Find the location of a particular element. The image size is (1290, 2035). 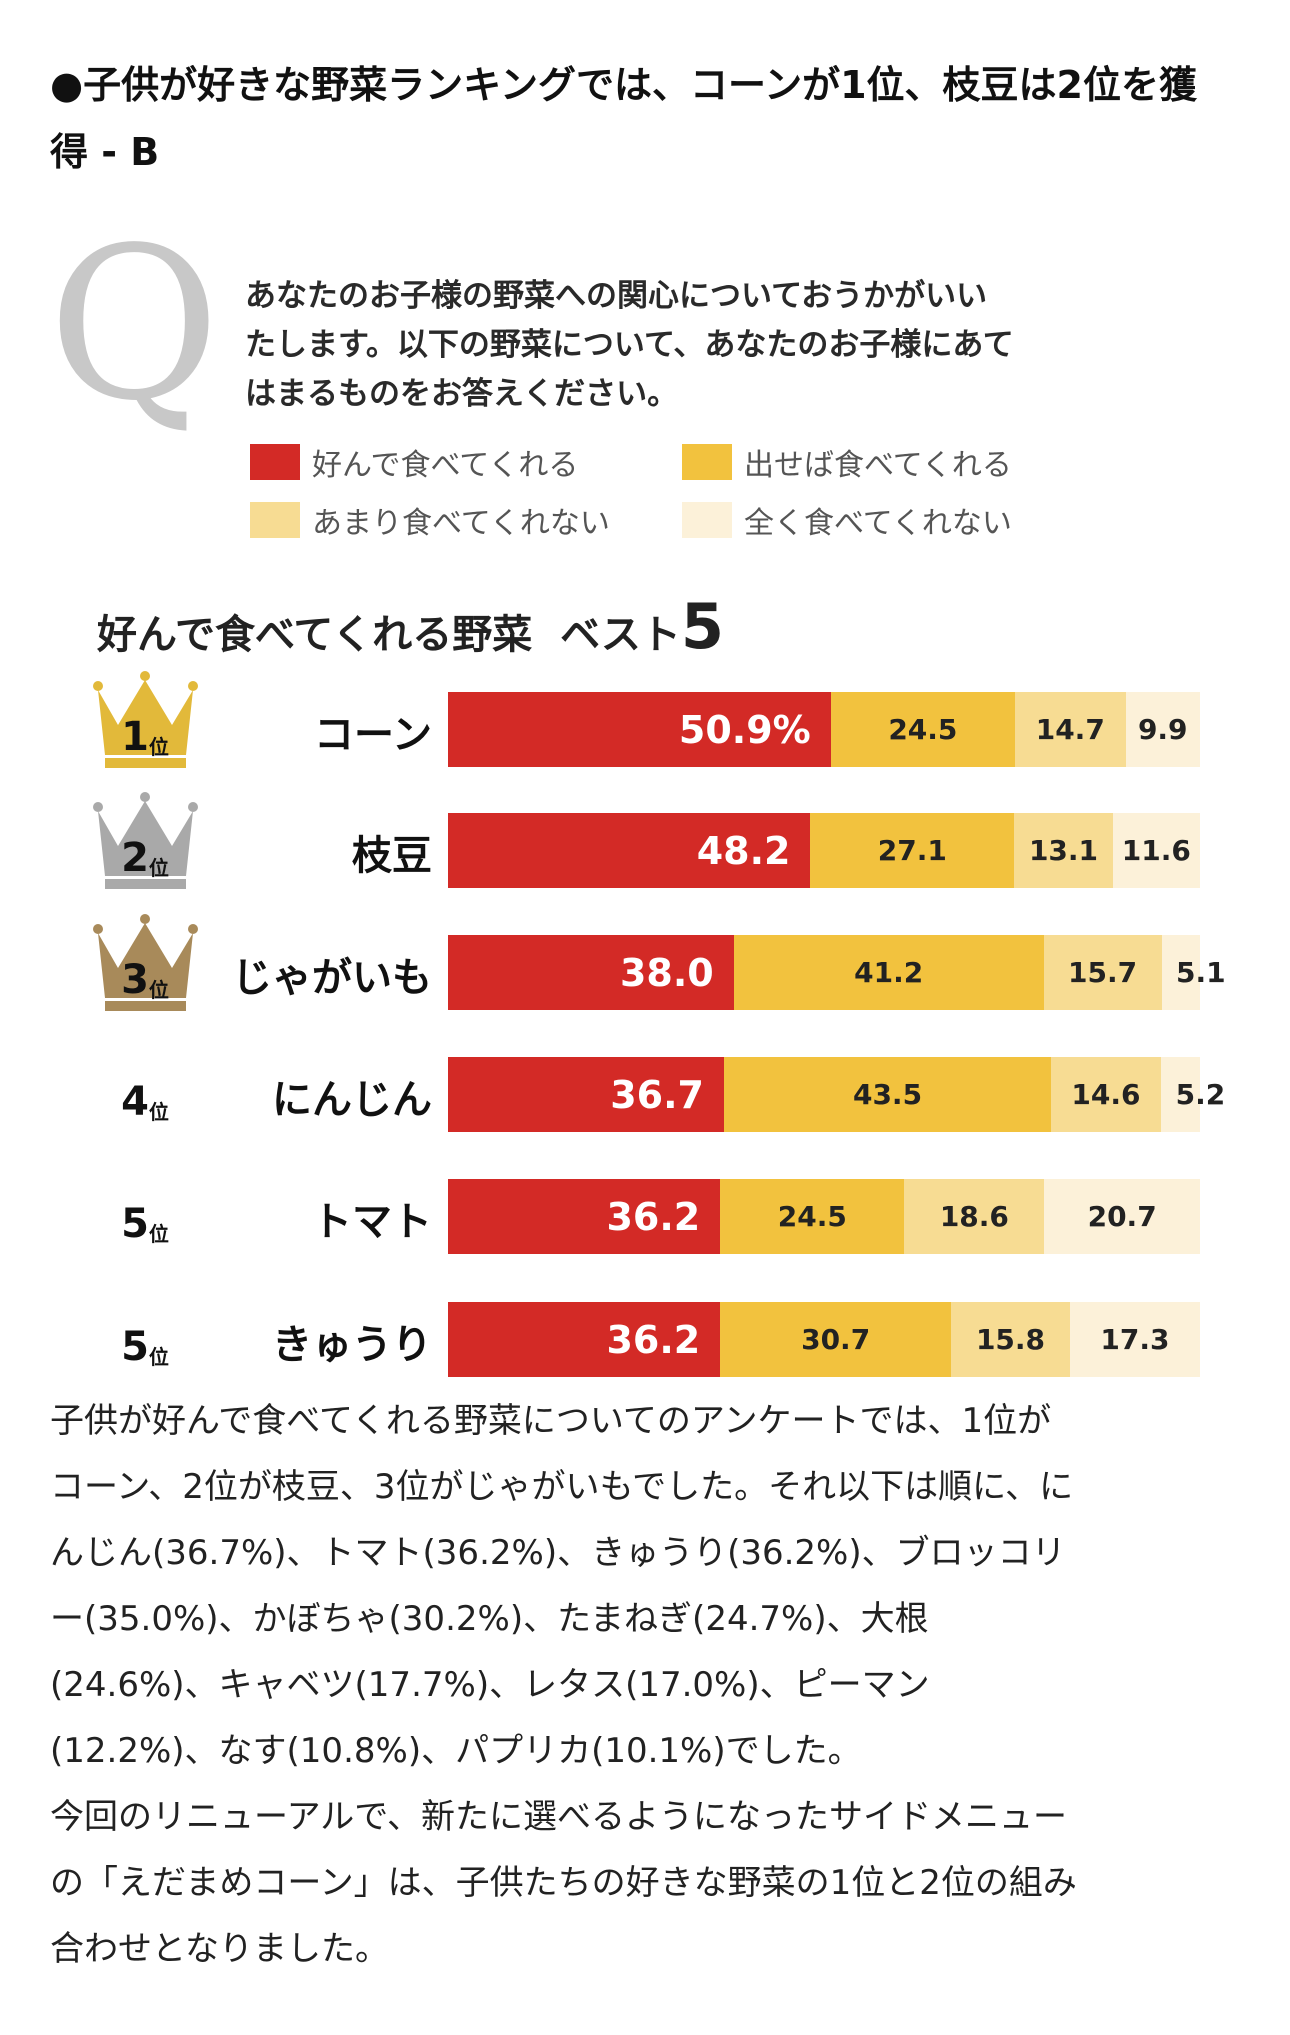

data-label: 41.2 is located at coordinates (889, 972).